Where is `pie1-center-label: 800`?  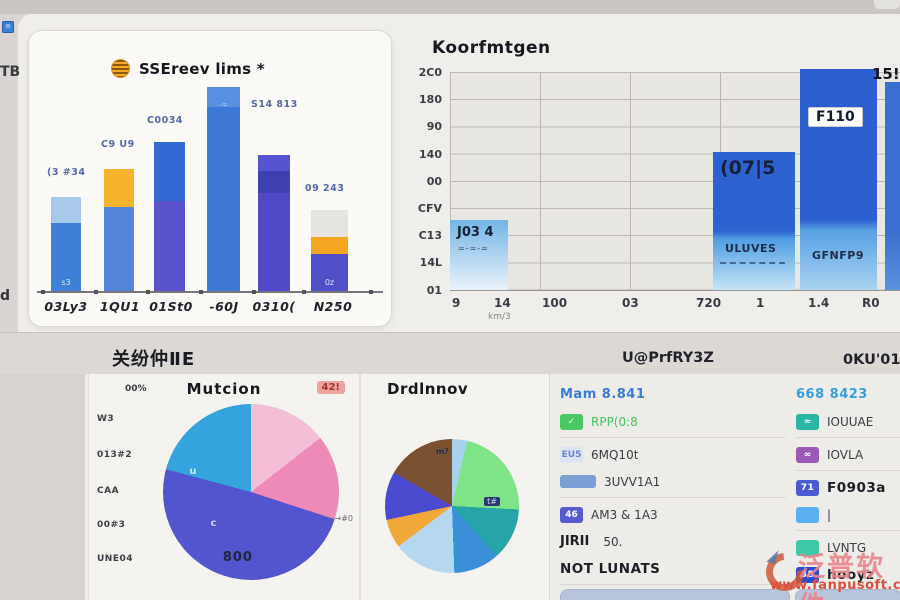
pie1-center-label: 800 is located at coordinates (237, 558).